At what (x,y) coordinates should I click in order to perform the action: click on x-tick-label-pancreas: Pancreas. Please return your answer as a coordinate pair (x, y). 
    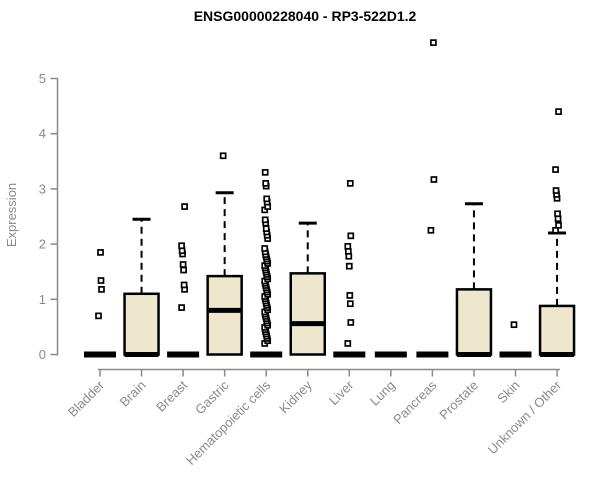
    Looking at the image, I should click on (415, 402).